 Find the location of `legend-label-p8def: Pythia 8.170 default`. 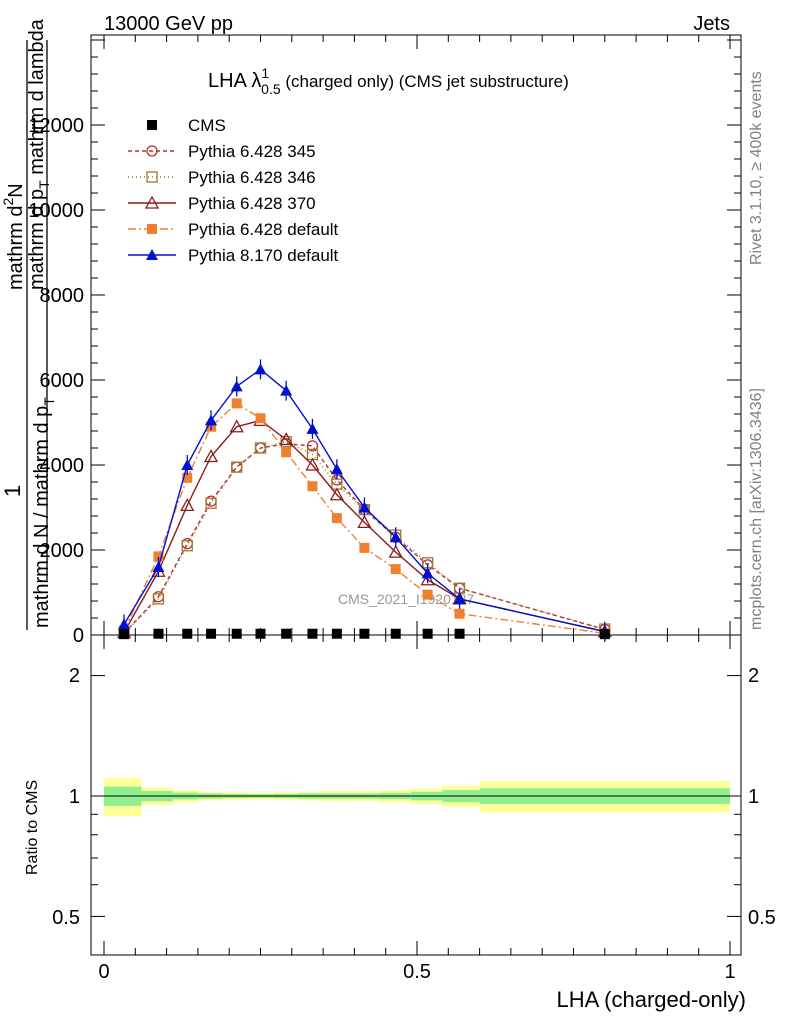

legend-label-p8def: Pythia 8.170 default is located at coordinates (263, 255).